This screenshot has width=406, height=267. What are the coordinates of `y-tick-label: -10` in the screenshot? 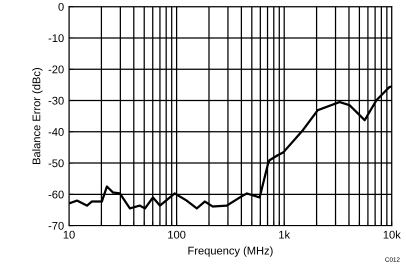 It's located at (56, 38).